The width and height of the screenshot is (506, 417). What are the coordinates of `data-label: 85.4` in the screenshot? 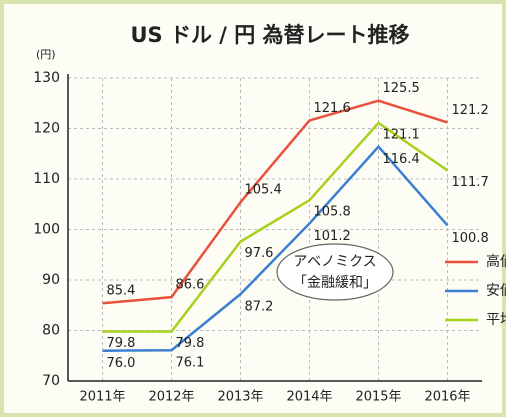 It's located at (121, 291).